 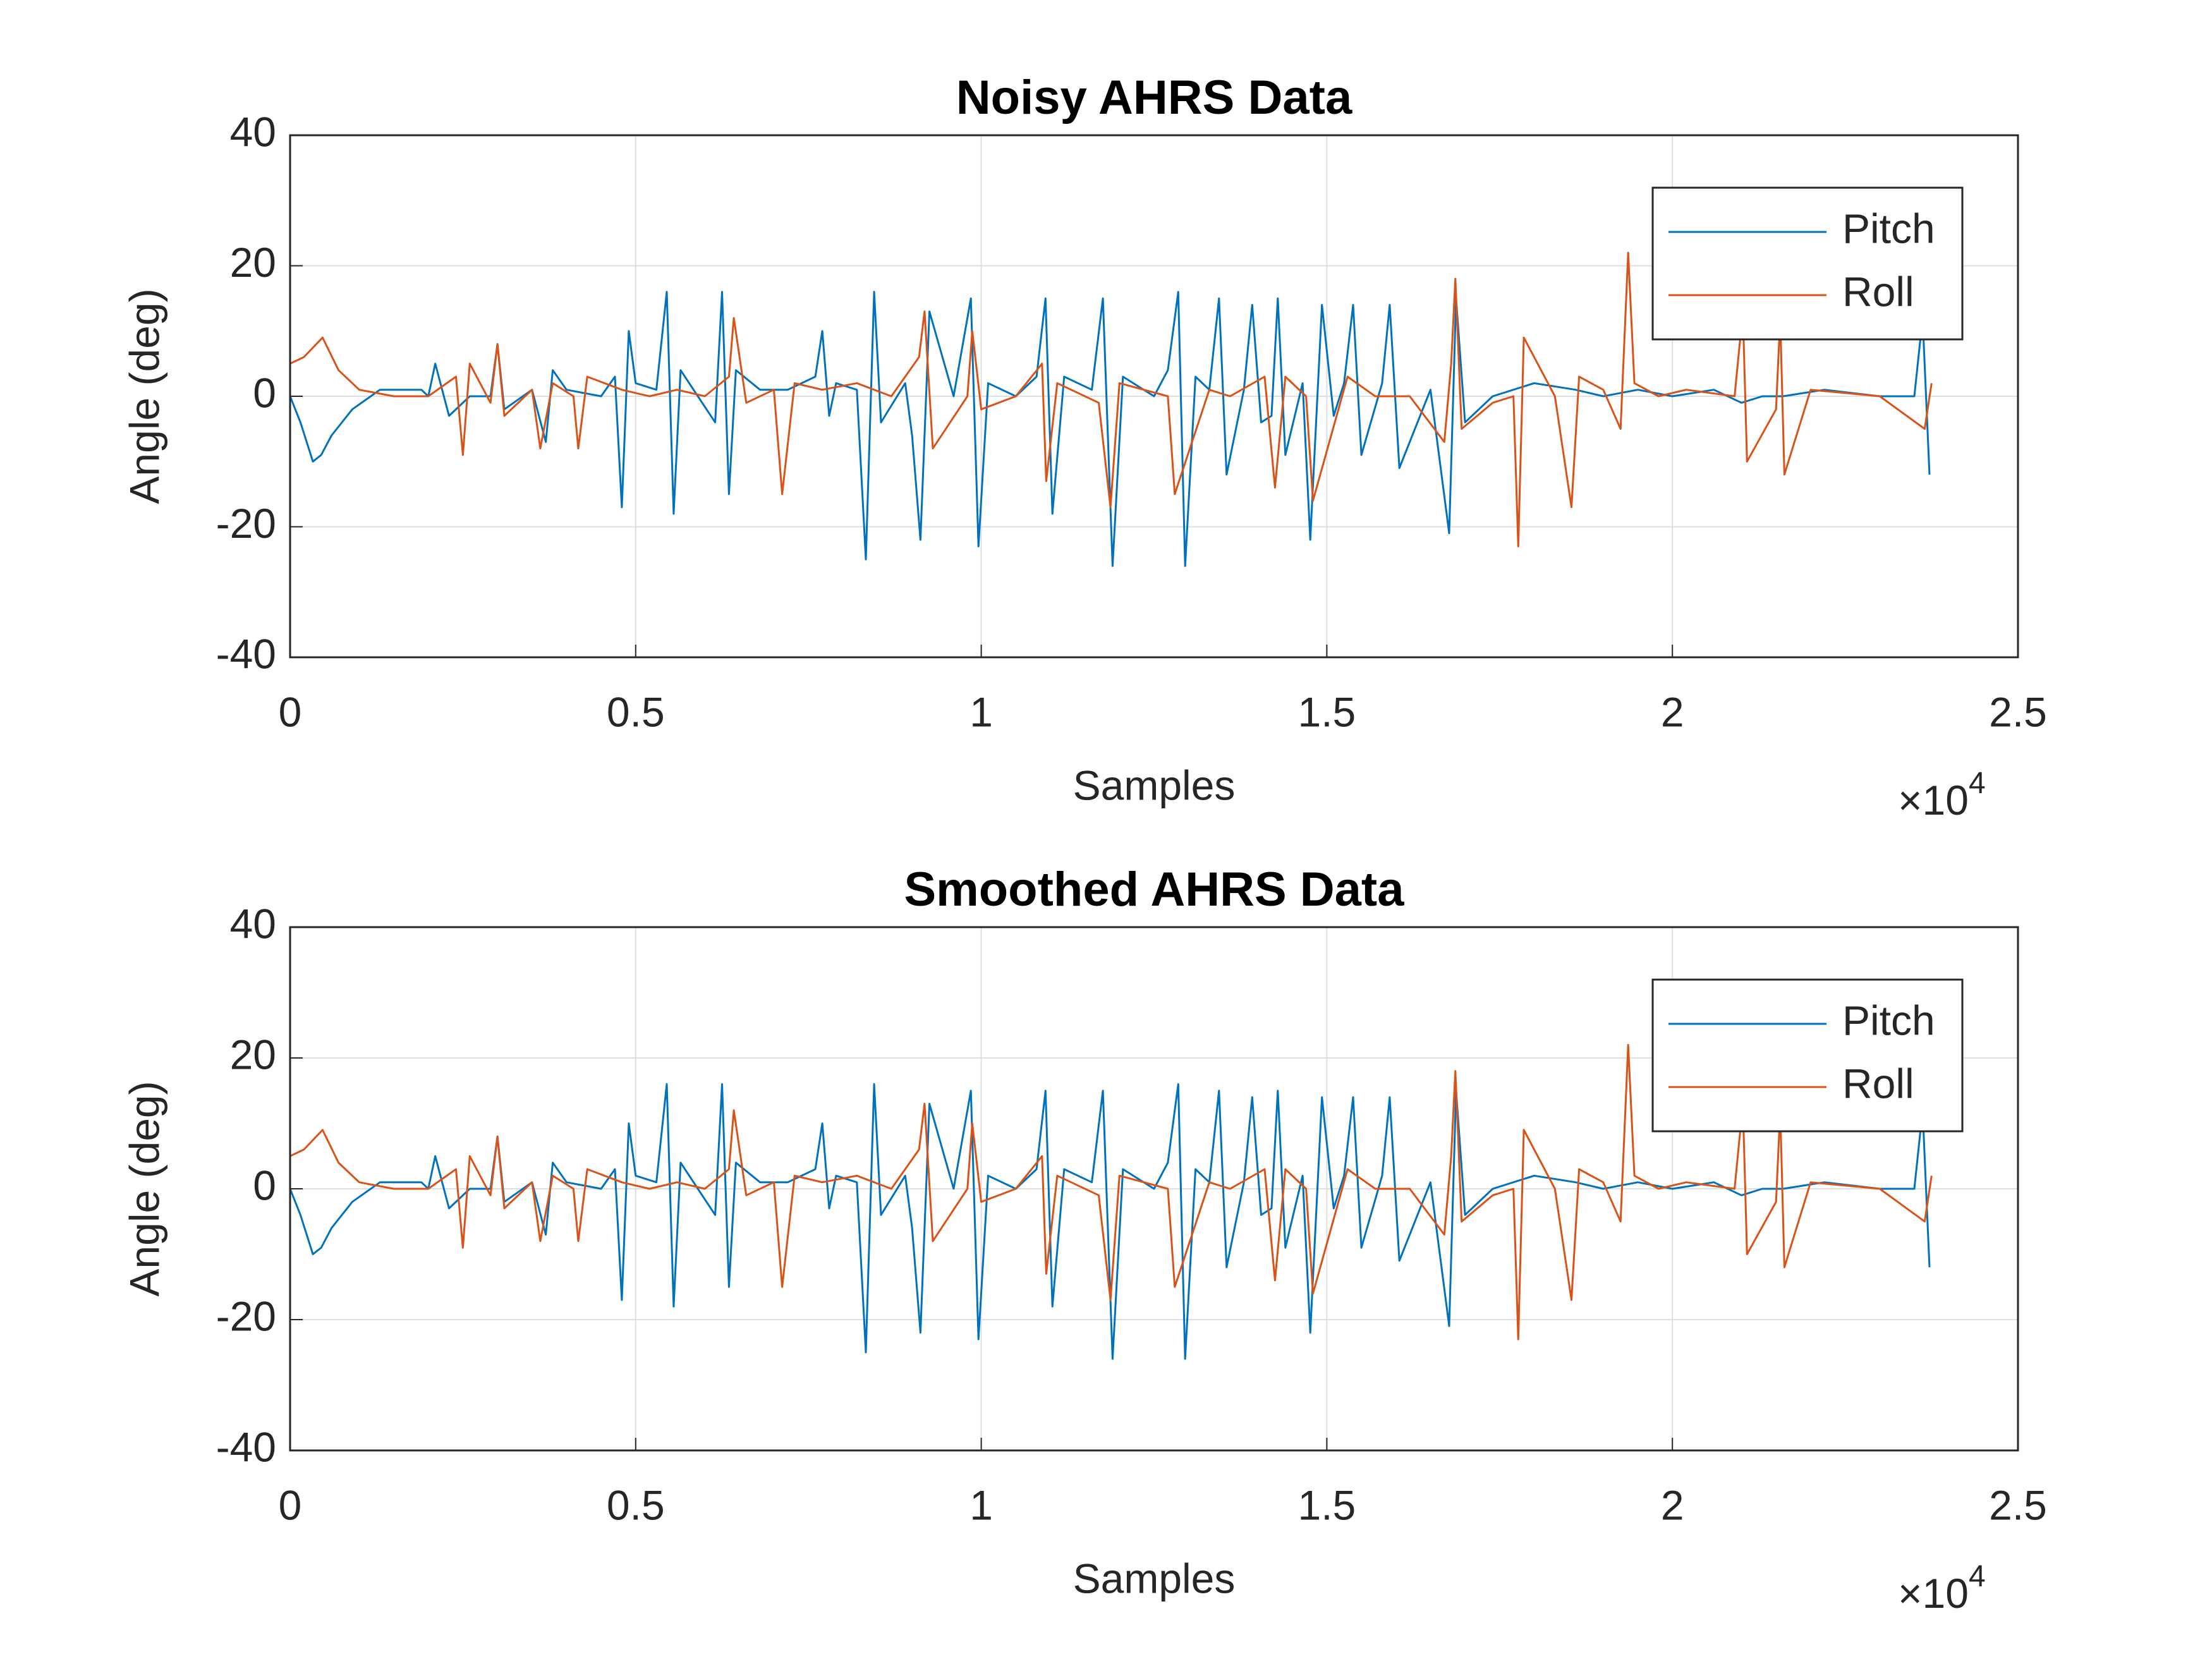 I want to click on chart-title: Smoothed AHRS Data, so click(x=1154, y=889).